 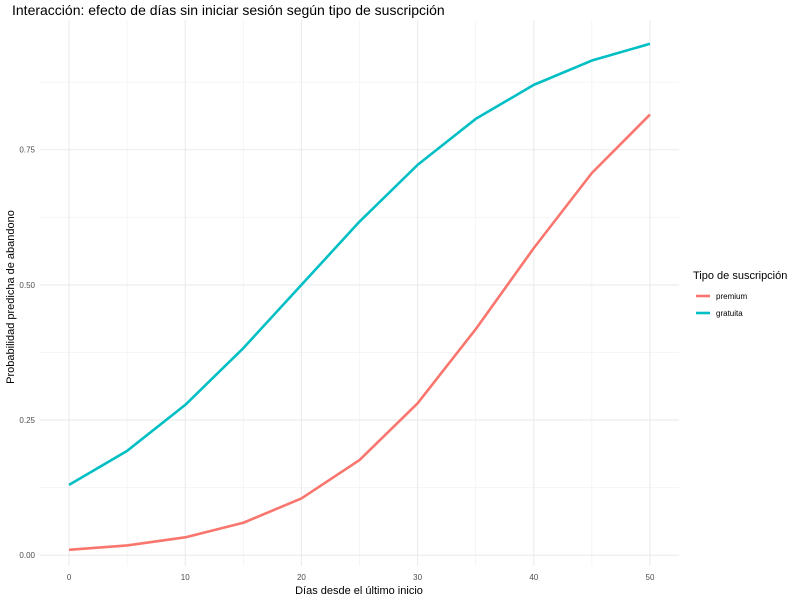 What do you see at coordinates (729, 313) in the screenshot?
I see `legend-label-gratuita: gratuita` at bounding box center [729, 313].